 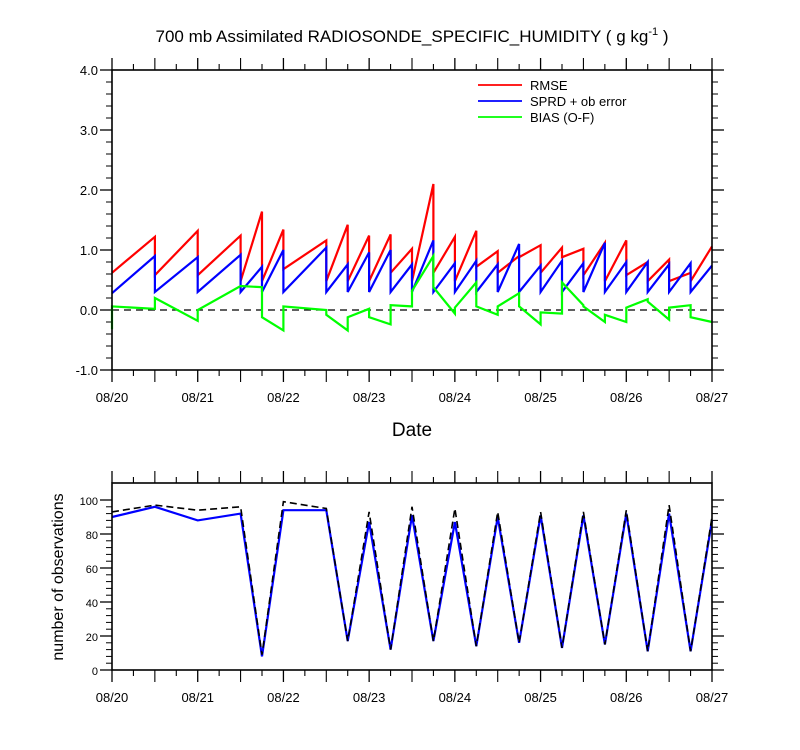 What do you see at coordinates (412, 397) in the screenshot?
I see `top-x-tick-labels: 08/20 08/21 08/22 08/23 08/24 08/25 08/26 08/27` at bounding box center [412, 397].